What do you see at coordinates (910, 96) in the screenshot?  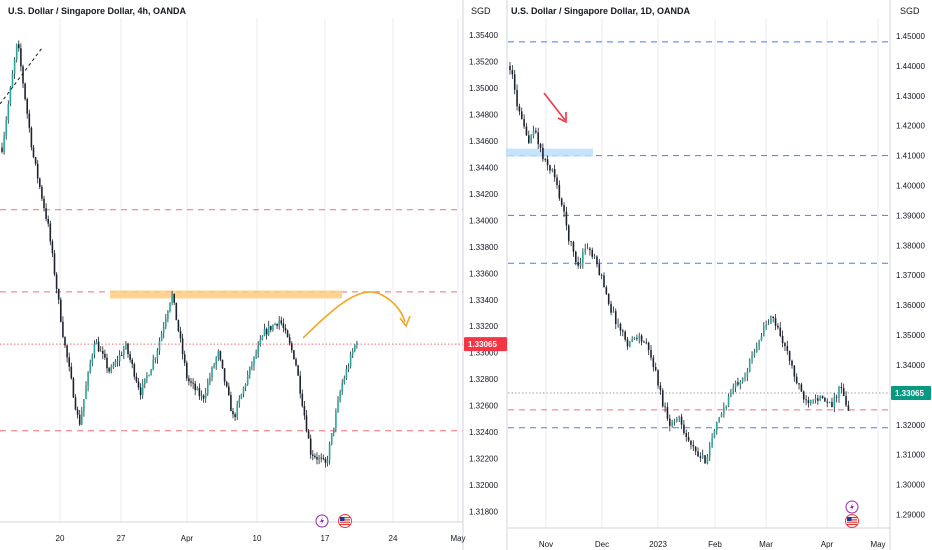 I see `right-y-tick-label: 1.43000` at bounding box center [910, 96].